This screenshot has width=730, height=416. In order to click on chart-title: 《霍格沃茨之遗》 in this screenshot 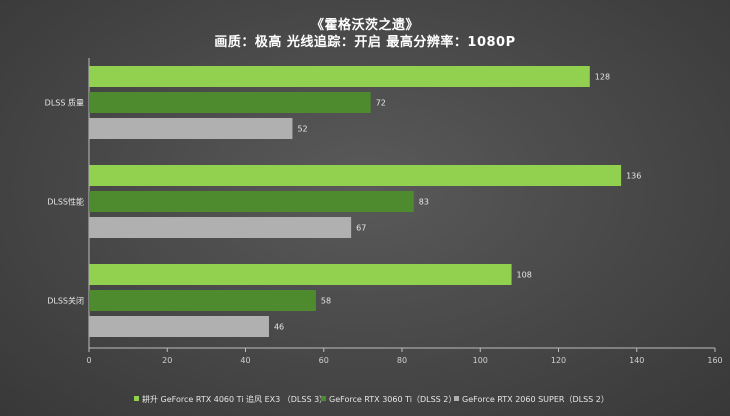, I will do `click(364, 25)`.